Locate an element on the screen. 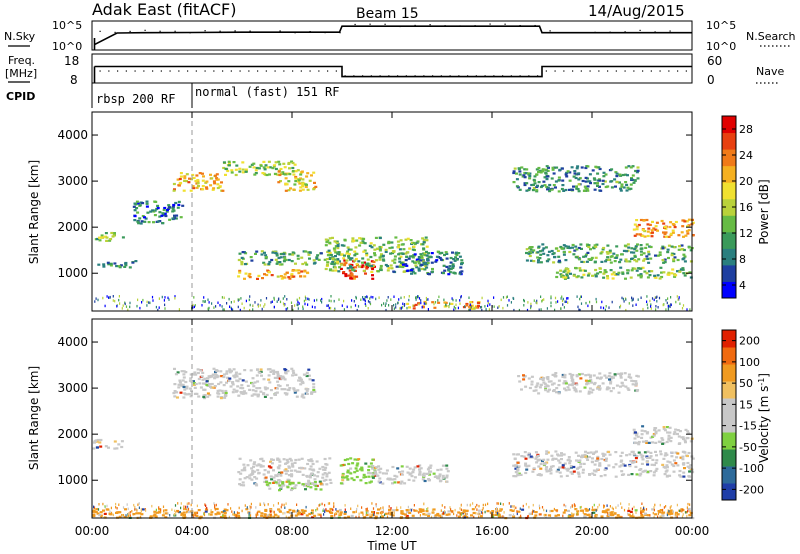 The image size is (800, 554). colorbar-segment is located at coordinates (729, 475).